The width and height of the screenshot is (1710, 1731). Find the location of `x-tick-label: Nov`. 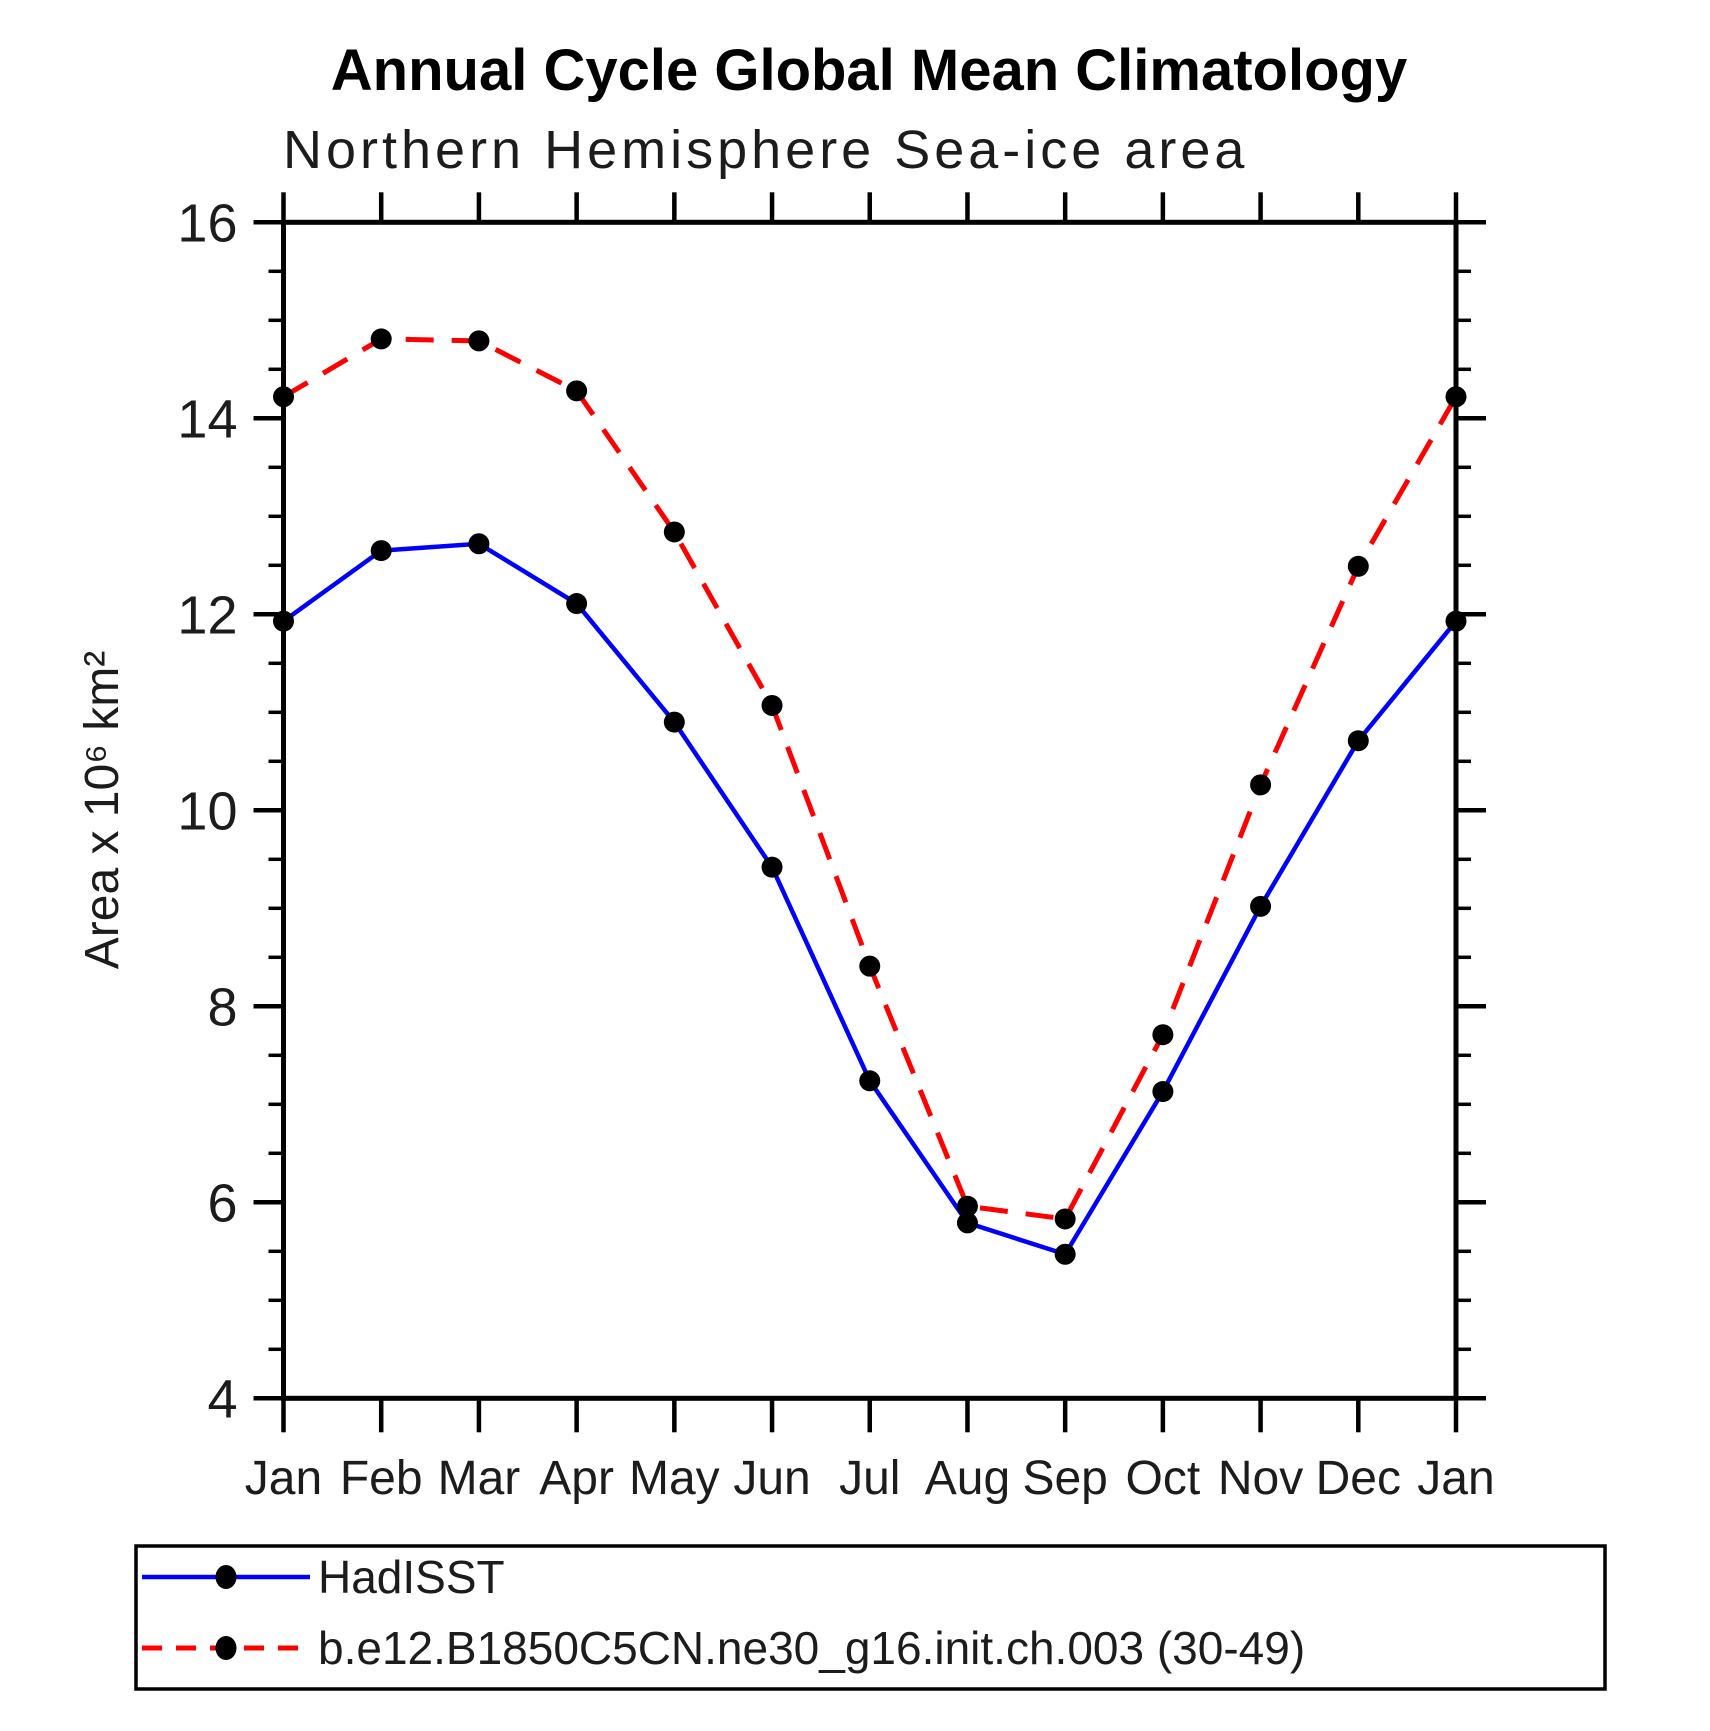

x-tick-label: Nov is located at coordinates (1260, 1478).